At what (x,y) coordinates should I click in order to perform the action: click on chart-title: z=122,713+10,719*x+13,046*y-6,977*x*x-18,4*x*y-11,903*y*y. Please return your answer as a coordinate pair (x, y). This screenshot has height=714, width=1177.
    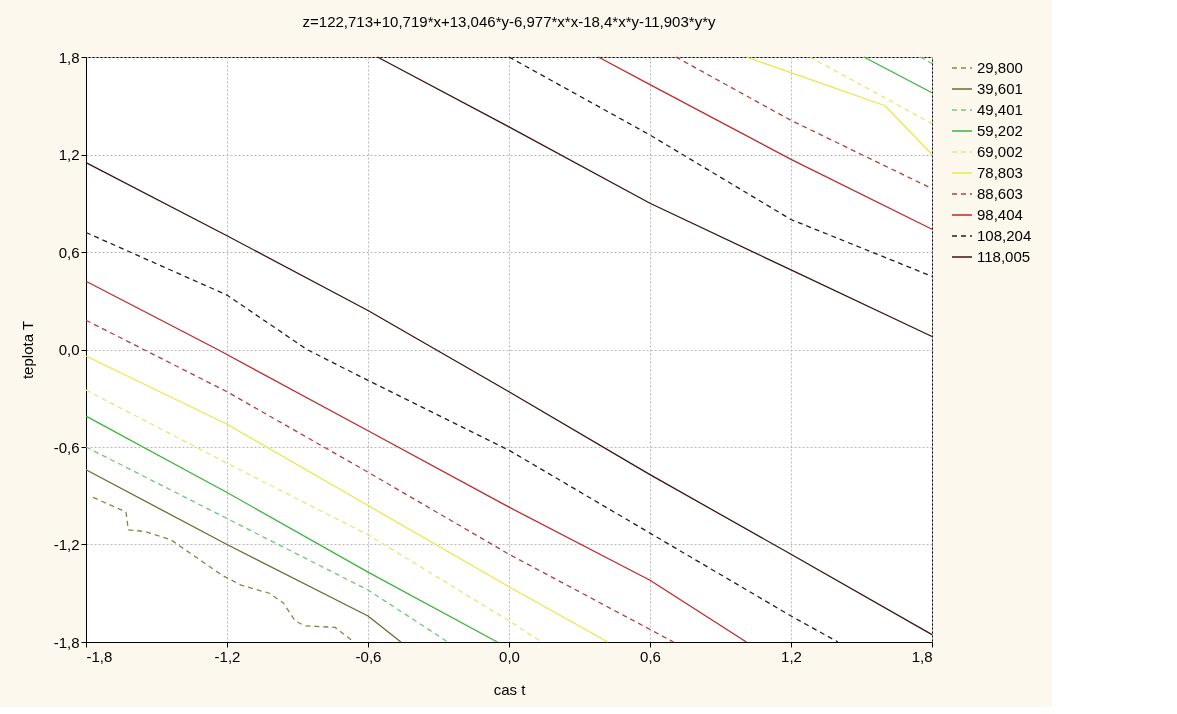
    Looking at the image, I should click on (509, 21).